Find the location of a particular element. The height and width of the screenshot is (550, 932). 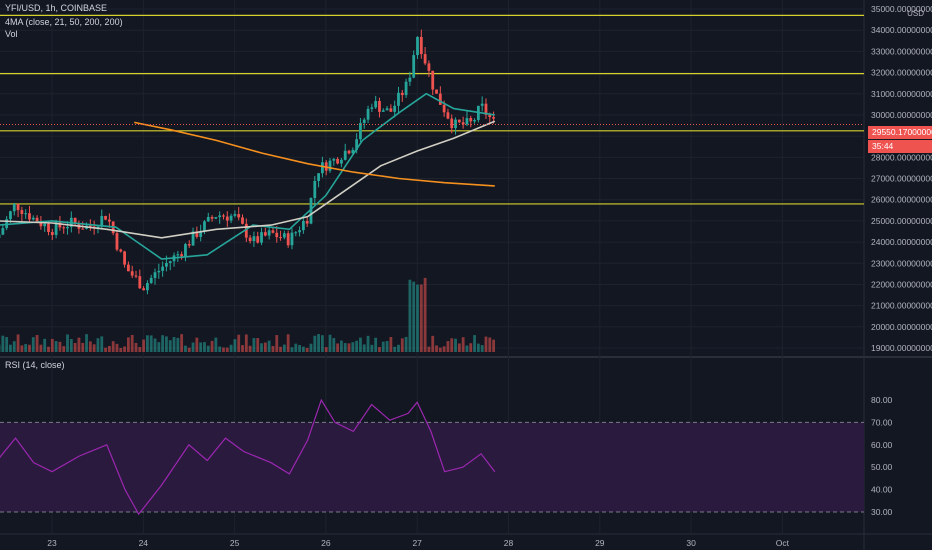

y-tick-label: 26000.00000000 is located at coordinates (901, 200).